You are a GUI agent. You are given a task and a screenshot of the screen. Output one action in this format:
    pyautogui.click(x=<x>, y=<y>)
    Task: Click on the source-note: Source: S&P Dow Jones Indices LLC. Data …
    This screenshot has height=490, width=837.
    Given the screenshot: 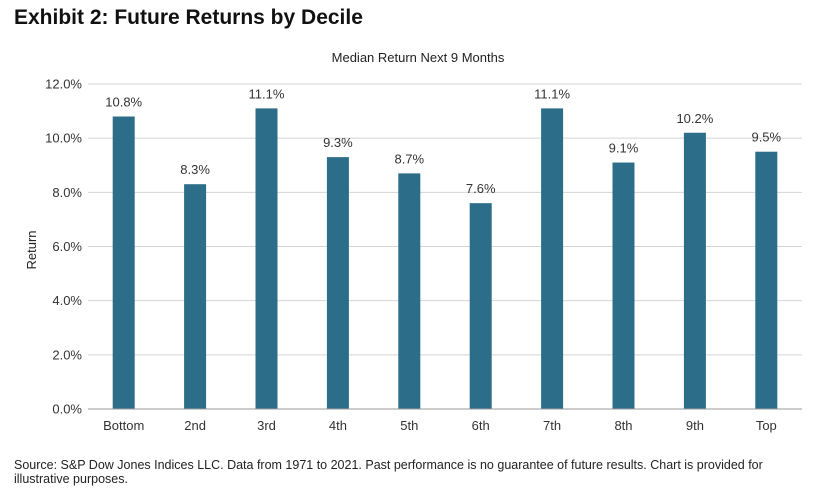 What is the action you would take?
    pyautogui.click(x=388, y=472)
    